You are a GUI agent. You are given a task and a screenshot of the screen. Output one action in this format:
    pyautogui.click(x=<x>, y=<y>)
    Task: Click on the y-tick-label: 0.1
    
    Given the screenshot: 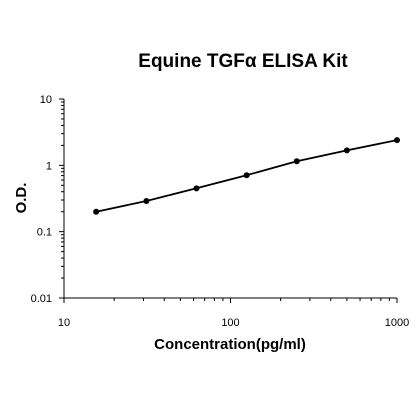 What is the action you would take?
    pyautogui.click(x=44, y=233)
    